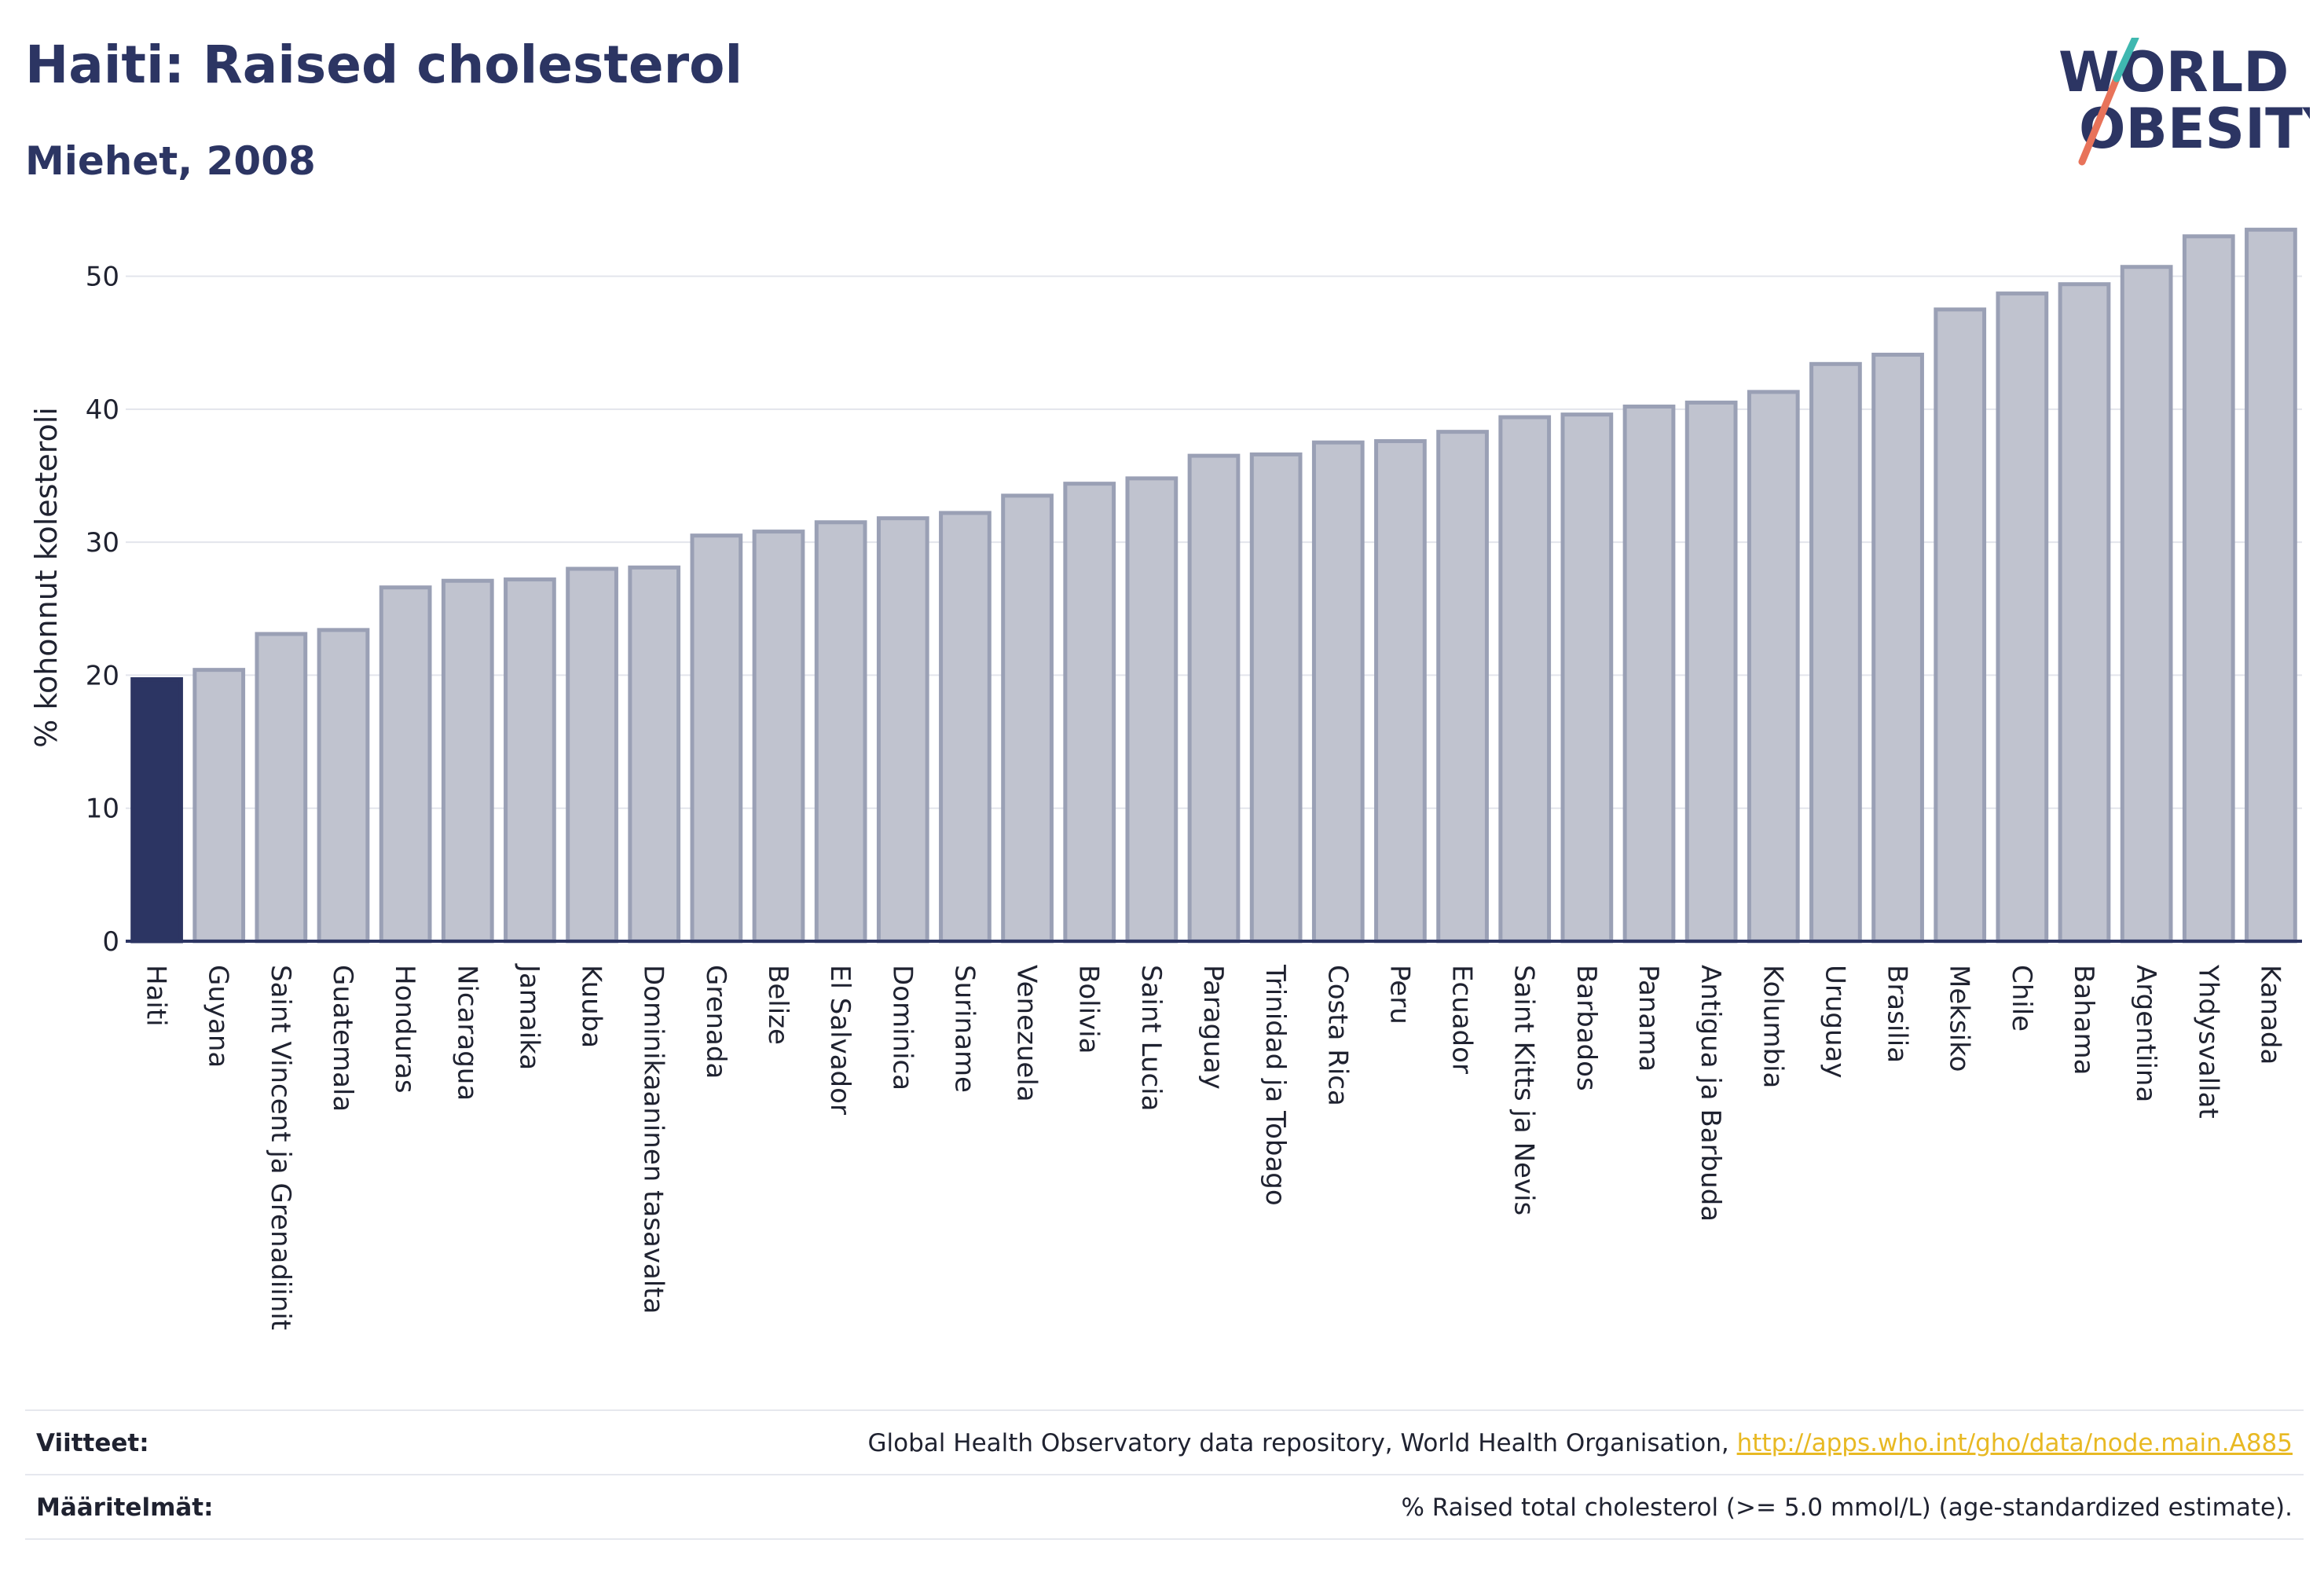  I want to click on logo-line2: OBESITY, so click(2194, 129).